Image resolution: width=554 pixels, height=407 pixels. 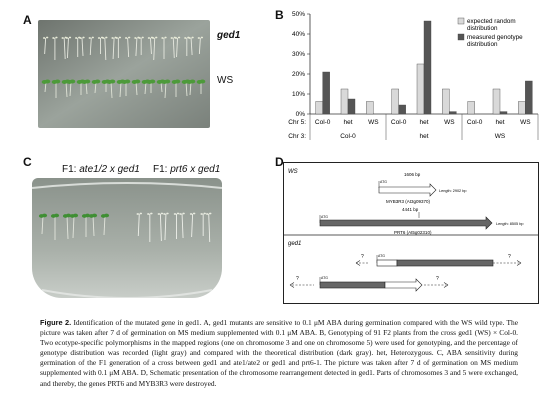 What do you see at coordinates (348, 136) in the screenshot?
I see `chr3-group-label: Col-0` at bounding box center [348, 136].